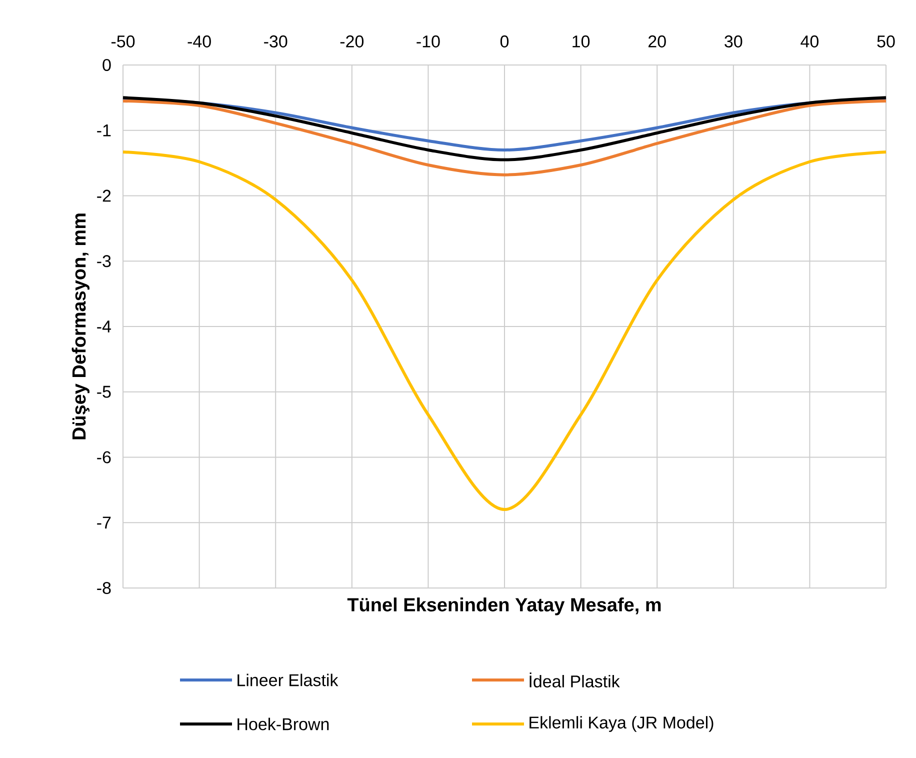 The height and width of the screenshot is (758, 916). What do you see at coordinates (276, 41) in the screenshot?
I see `x-tick-label: -30` at bounding box center [276, 41].